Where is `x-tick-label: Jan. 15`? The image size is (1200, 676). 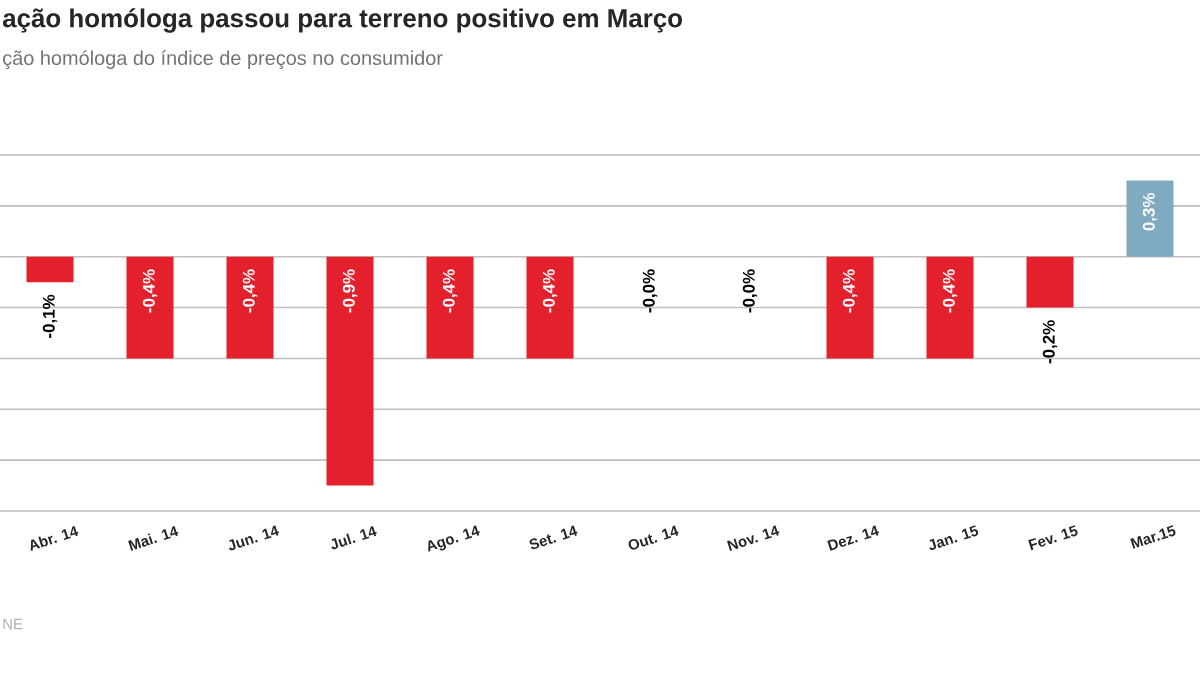
x-tick-label: Jan. 15 is located at coordinates (954, 538).